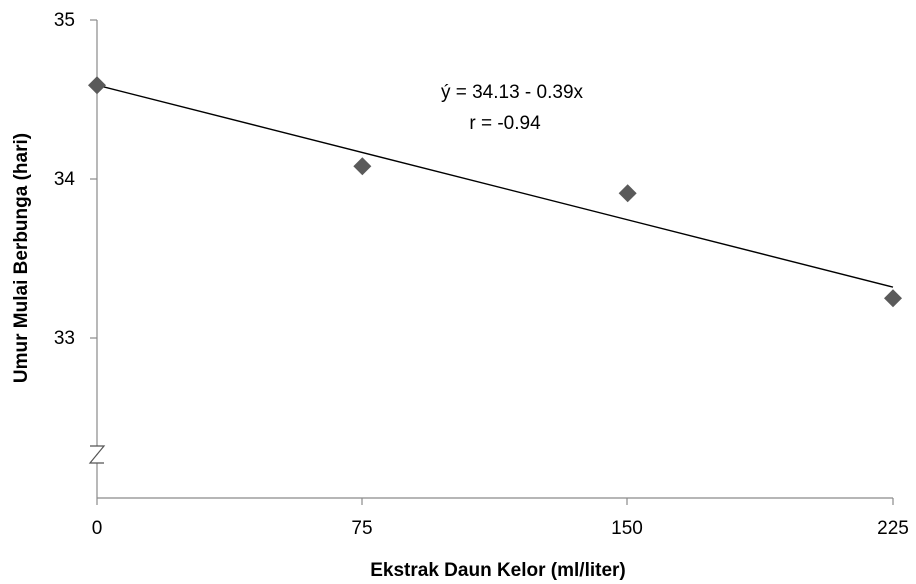 Image resolution: width=916 pixels, height=584 pixels. I want to click on x-tick-label: 75, so click(361, 528).